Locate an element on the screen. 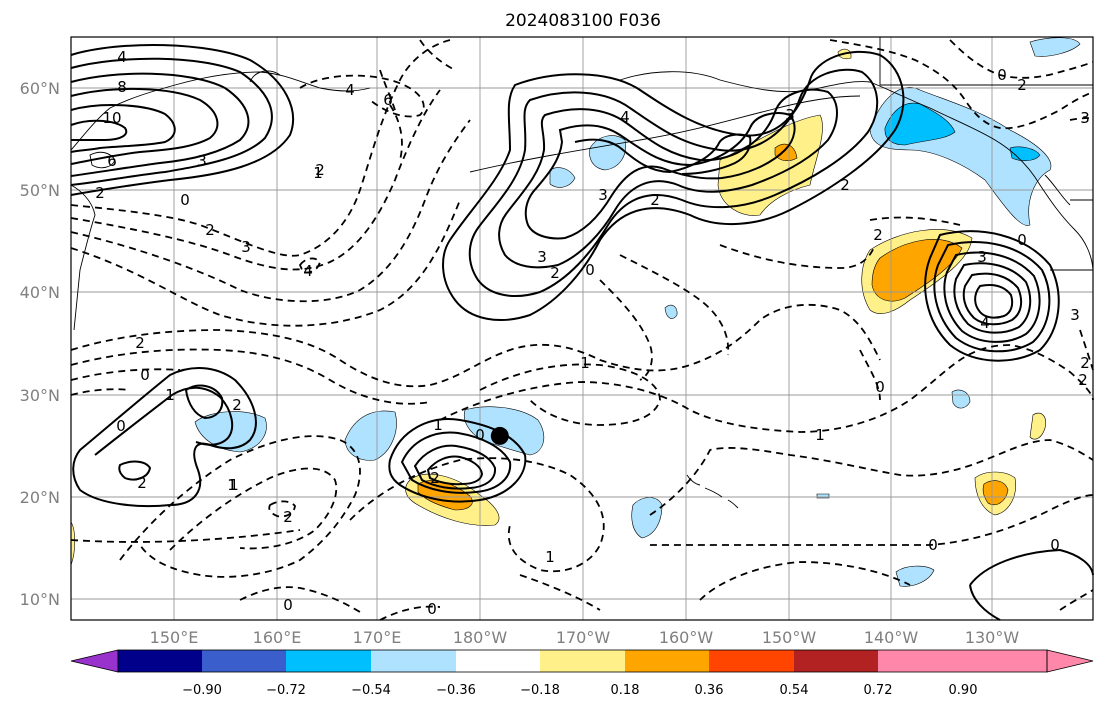 The width and height of the screenshot is (1105, 712). storm-center-marker is located at coordinates (499, 435).